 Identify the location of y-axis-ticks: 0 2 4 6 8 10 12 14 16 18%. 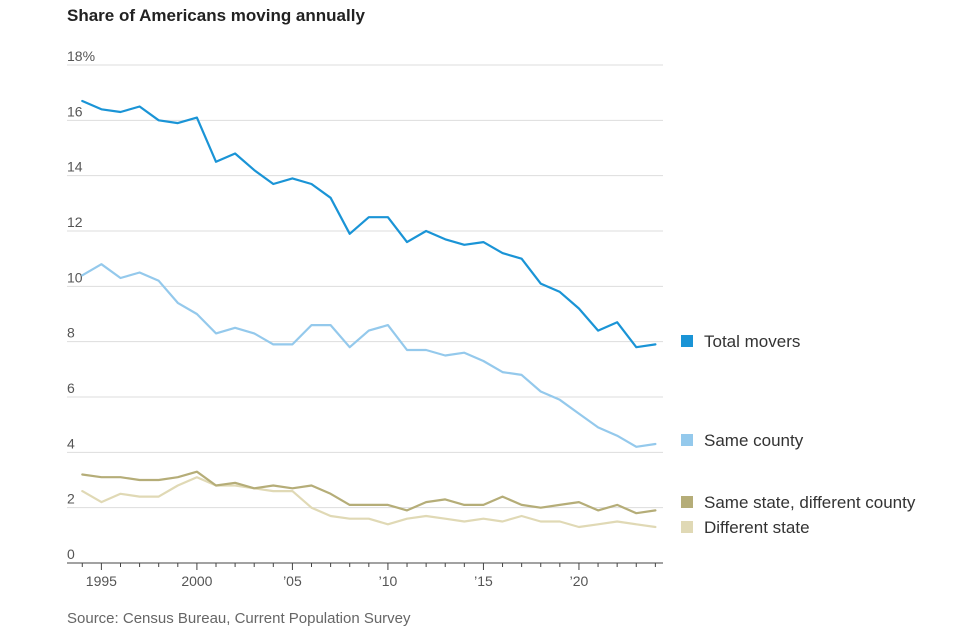
(81, 305).